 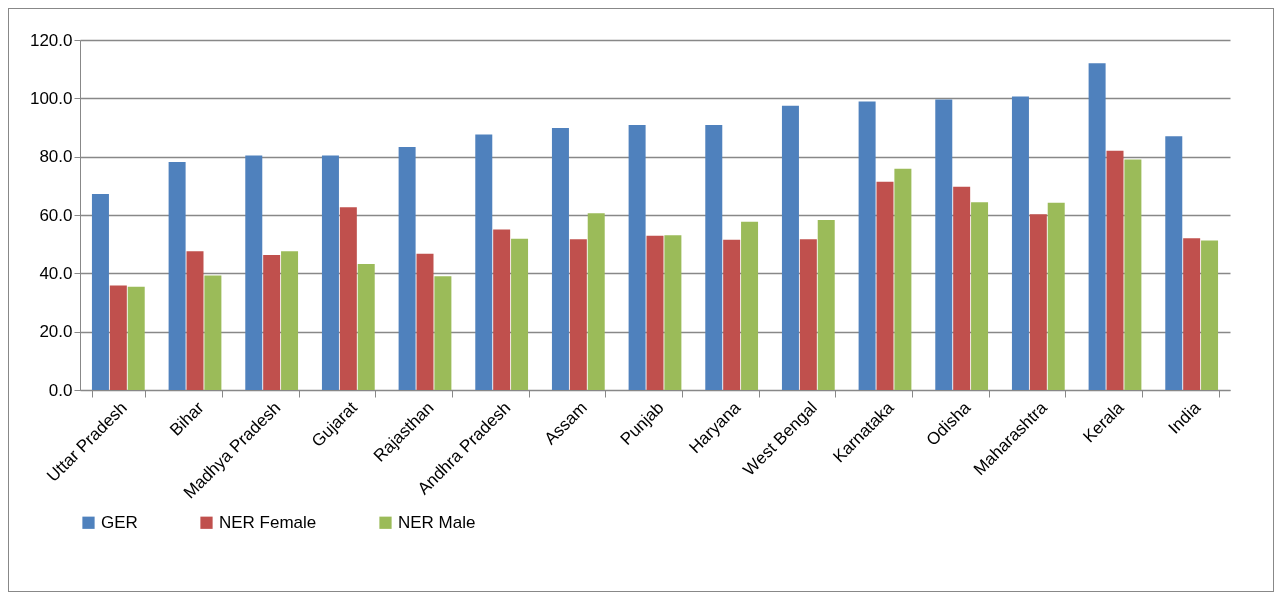 I want to click on legend-label: NER Male, so click(x=437, y=522).